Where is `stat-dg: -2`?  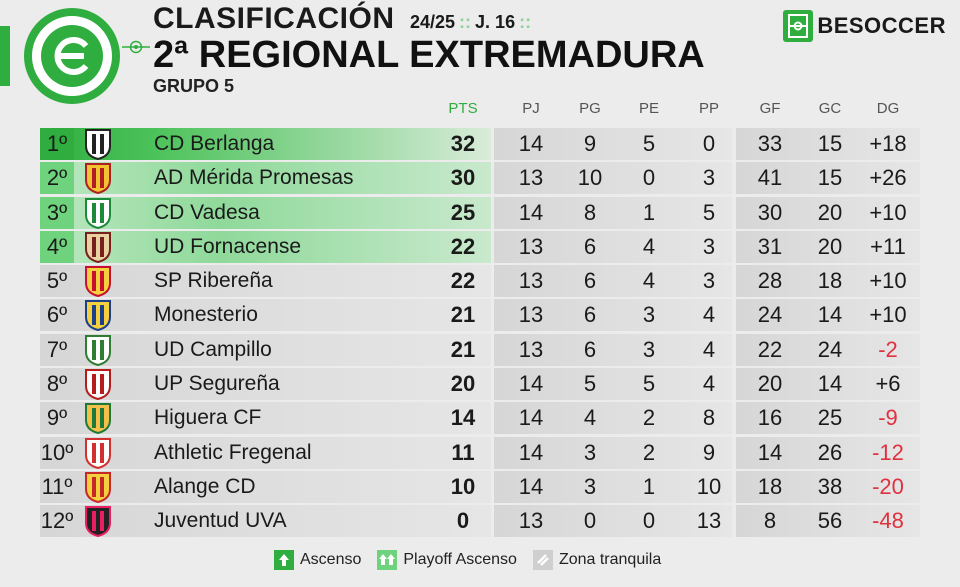 stat-dg: -2 is located at coordinates (888, 349).